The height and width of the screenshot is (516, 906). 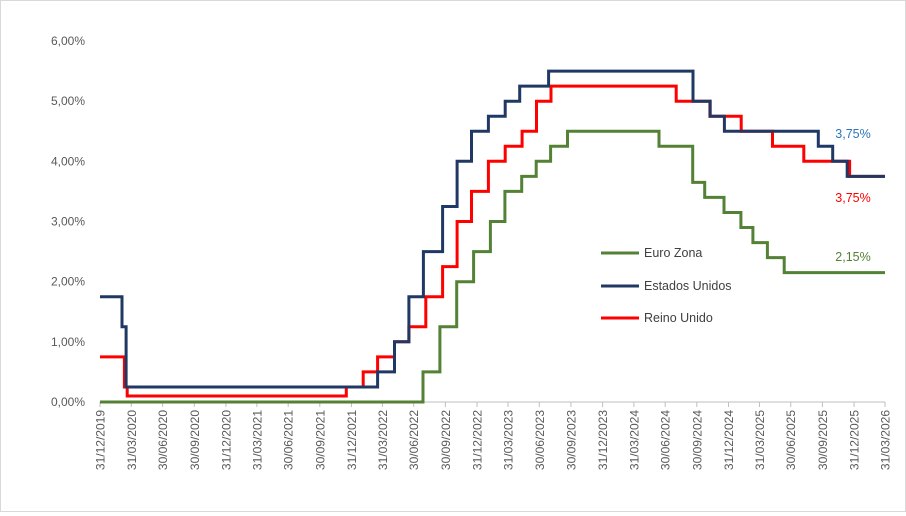 What do you see at coordinates (571, 440) in the screenshot?
I see `x-tick-label: 30/09/2023` at bounding box center [571, 440].